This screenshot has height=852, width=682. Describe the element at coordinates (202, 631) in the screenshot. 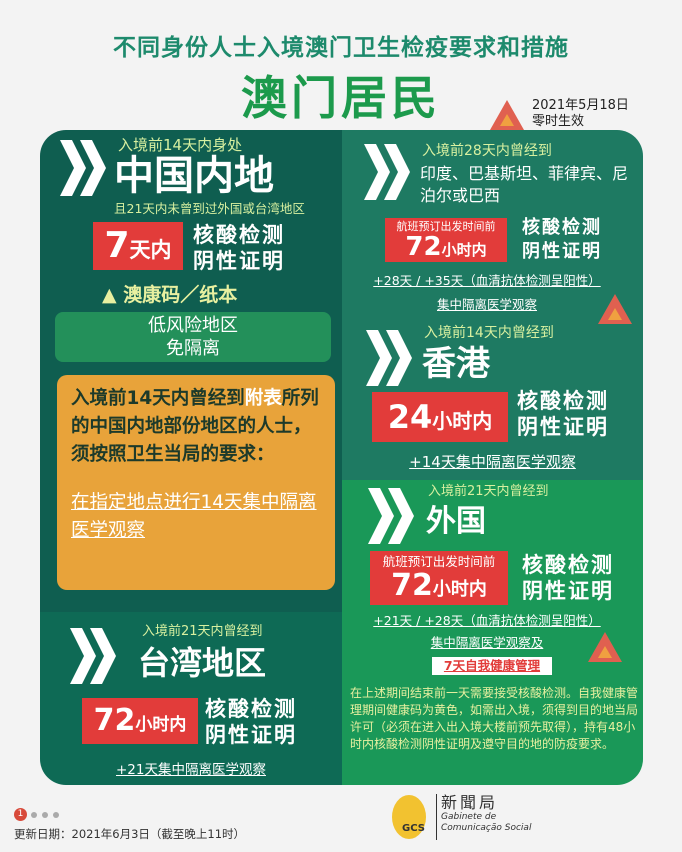

I see `taiwan-pre: 入境前21天内曾经到` at that location.